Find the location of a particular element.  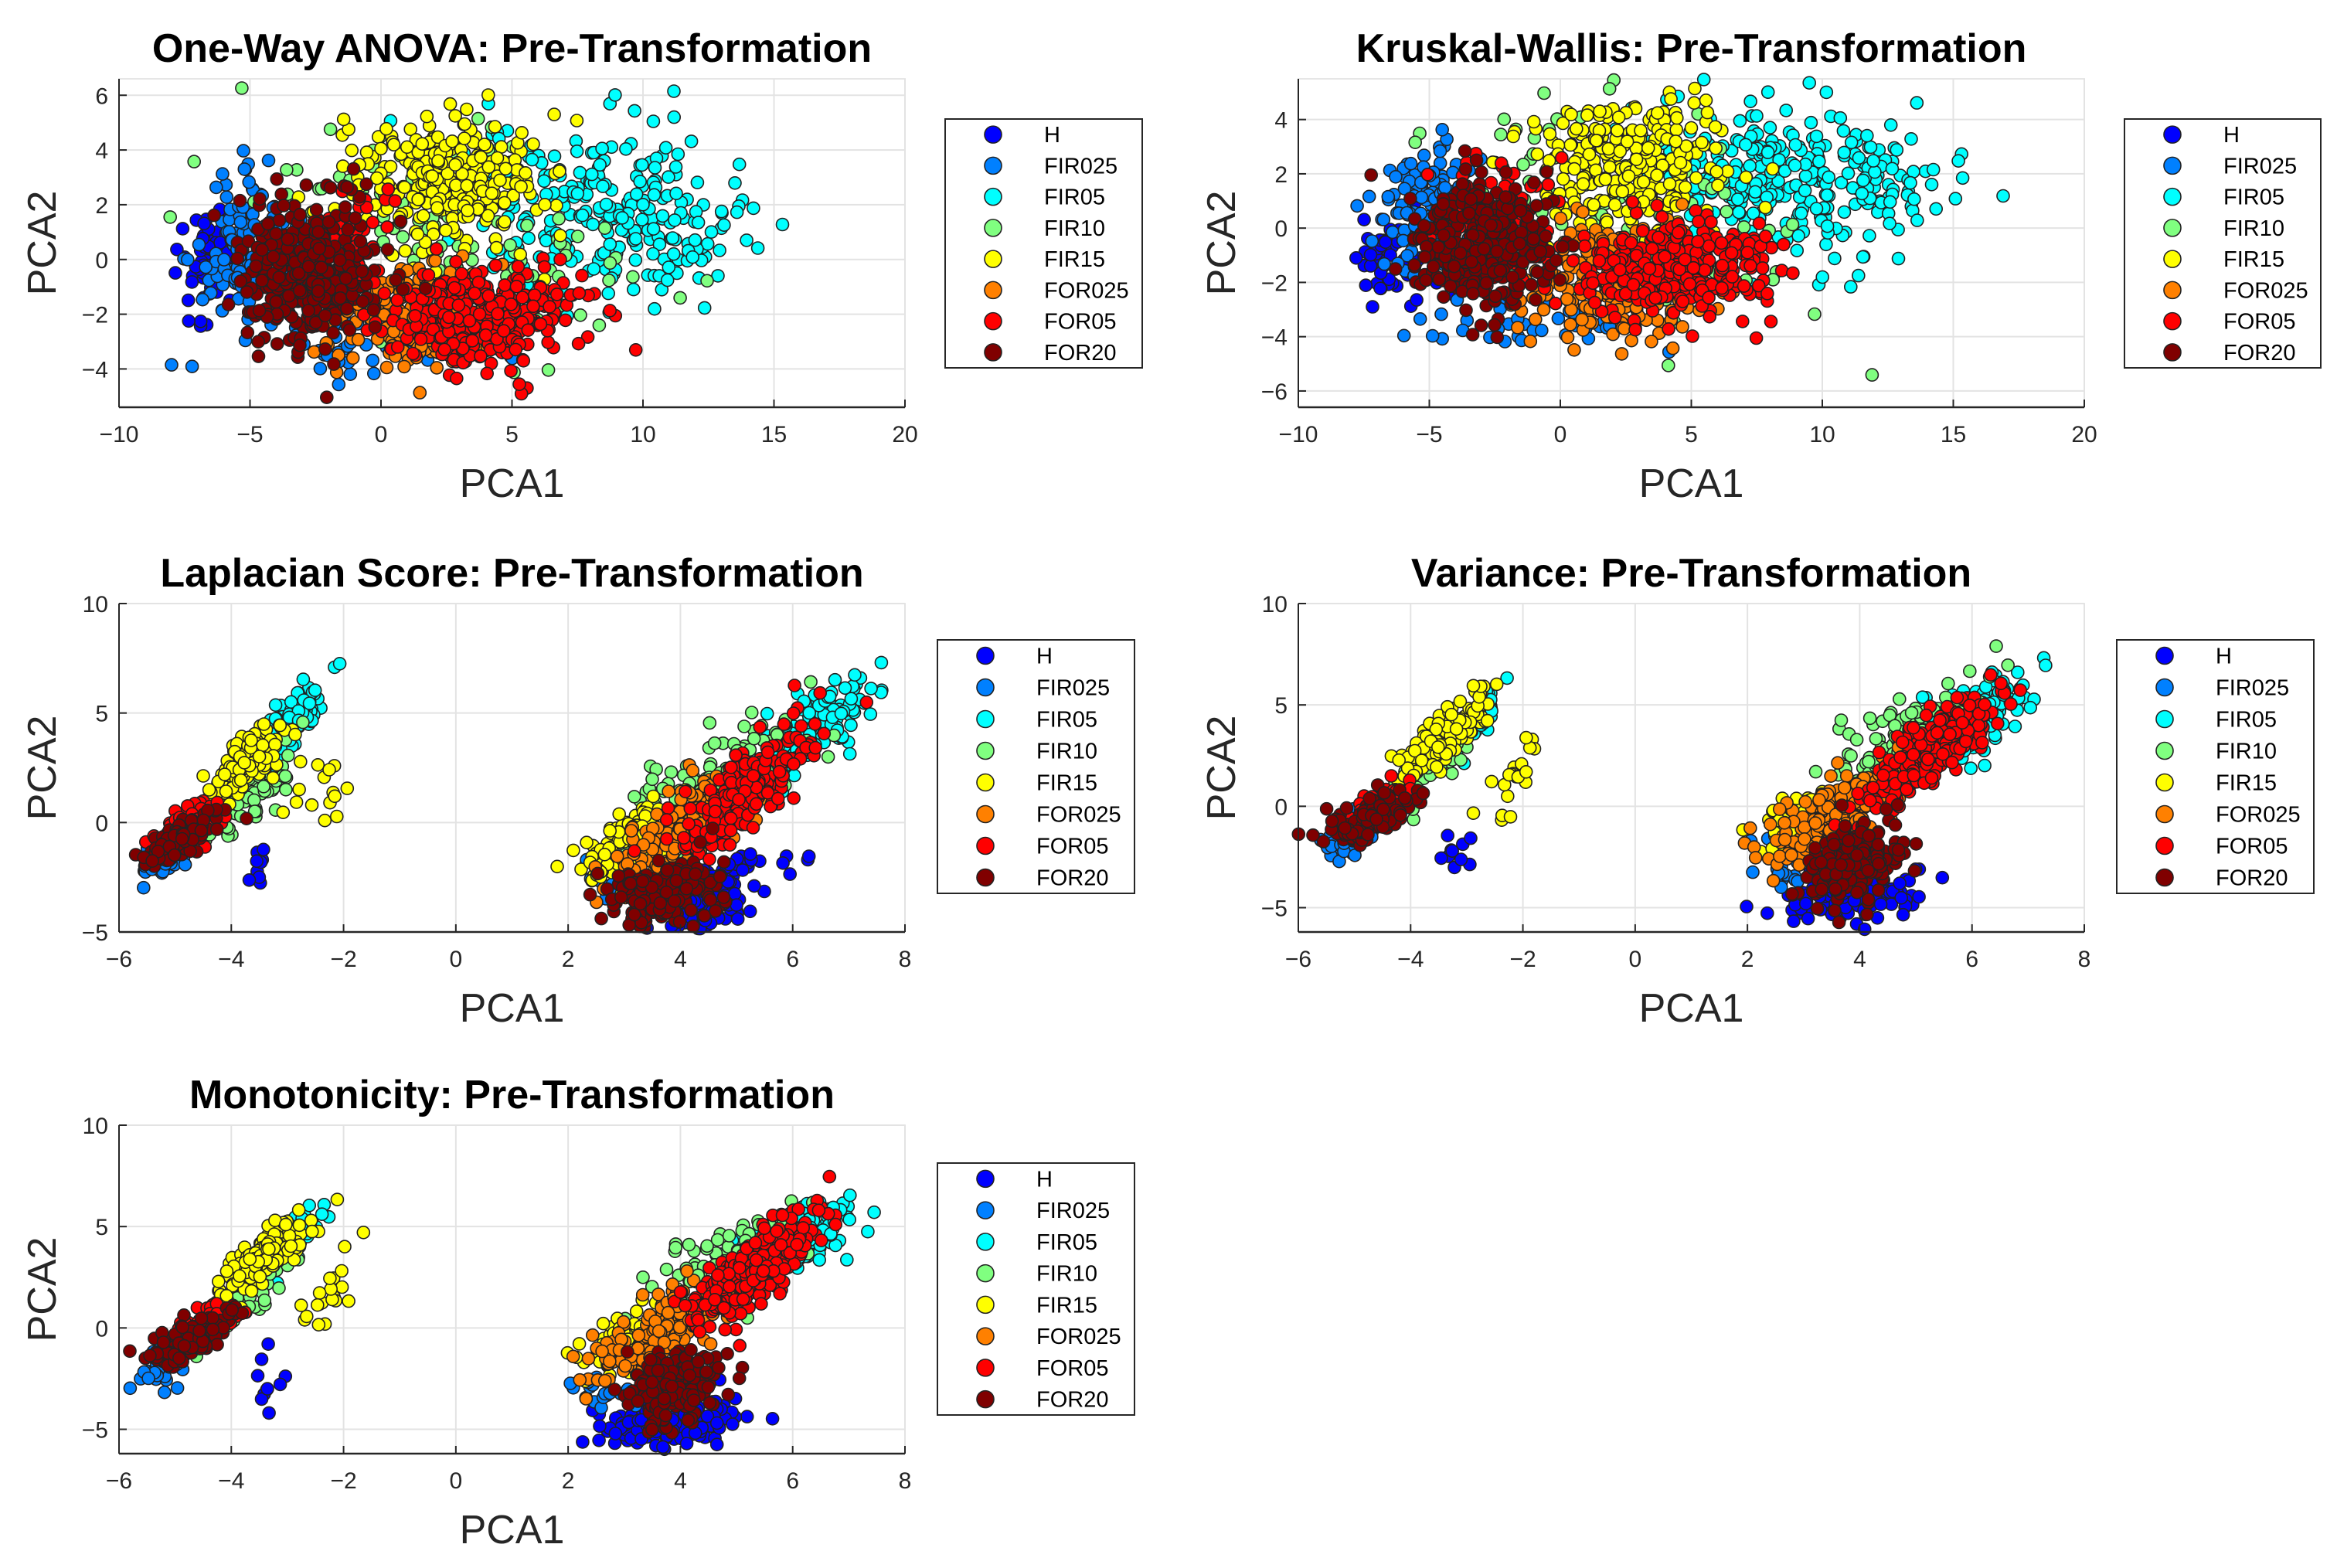

legend-label: FIR025 is located at coordinates (2260, 166).